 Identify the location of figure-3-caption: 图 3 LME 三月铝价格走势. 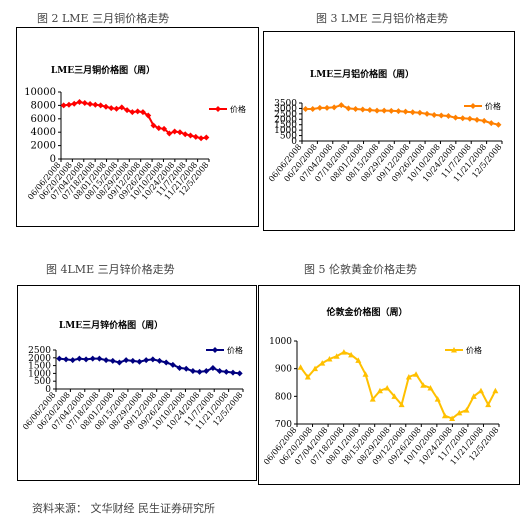
(382, 18).